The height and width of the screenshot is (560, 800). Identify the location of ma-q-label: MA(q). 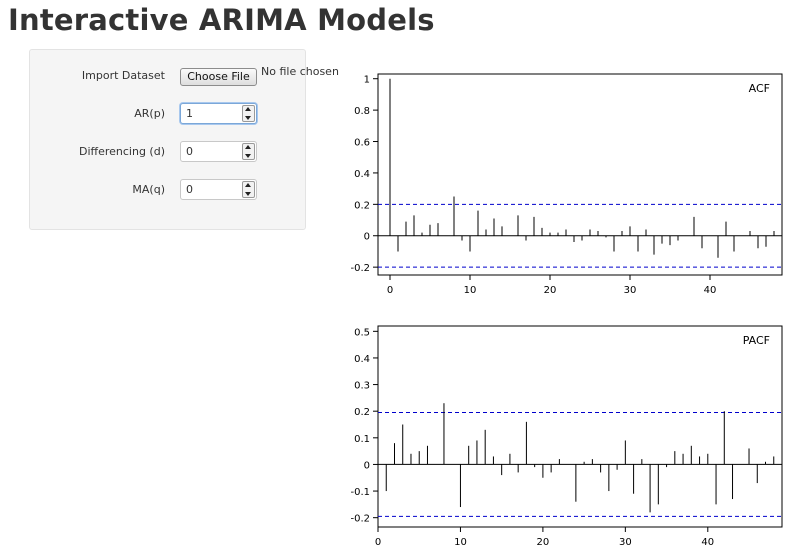
(148, 189).